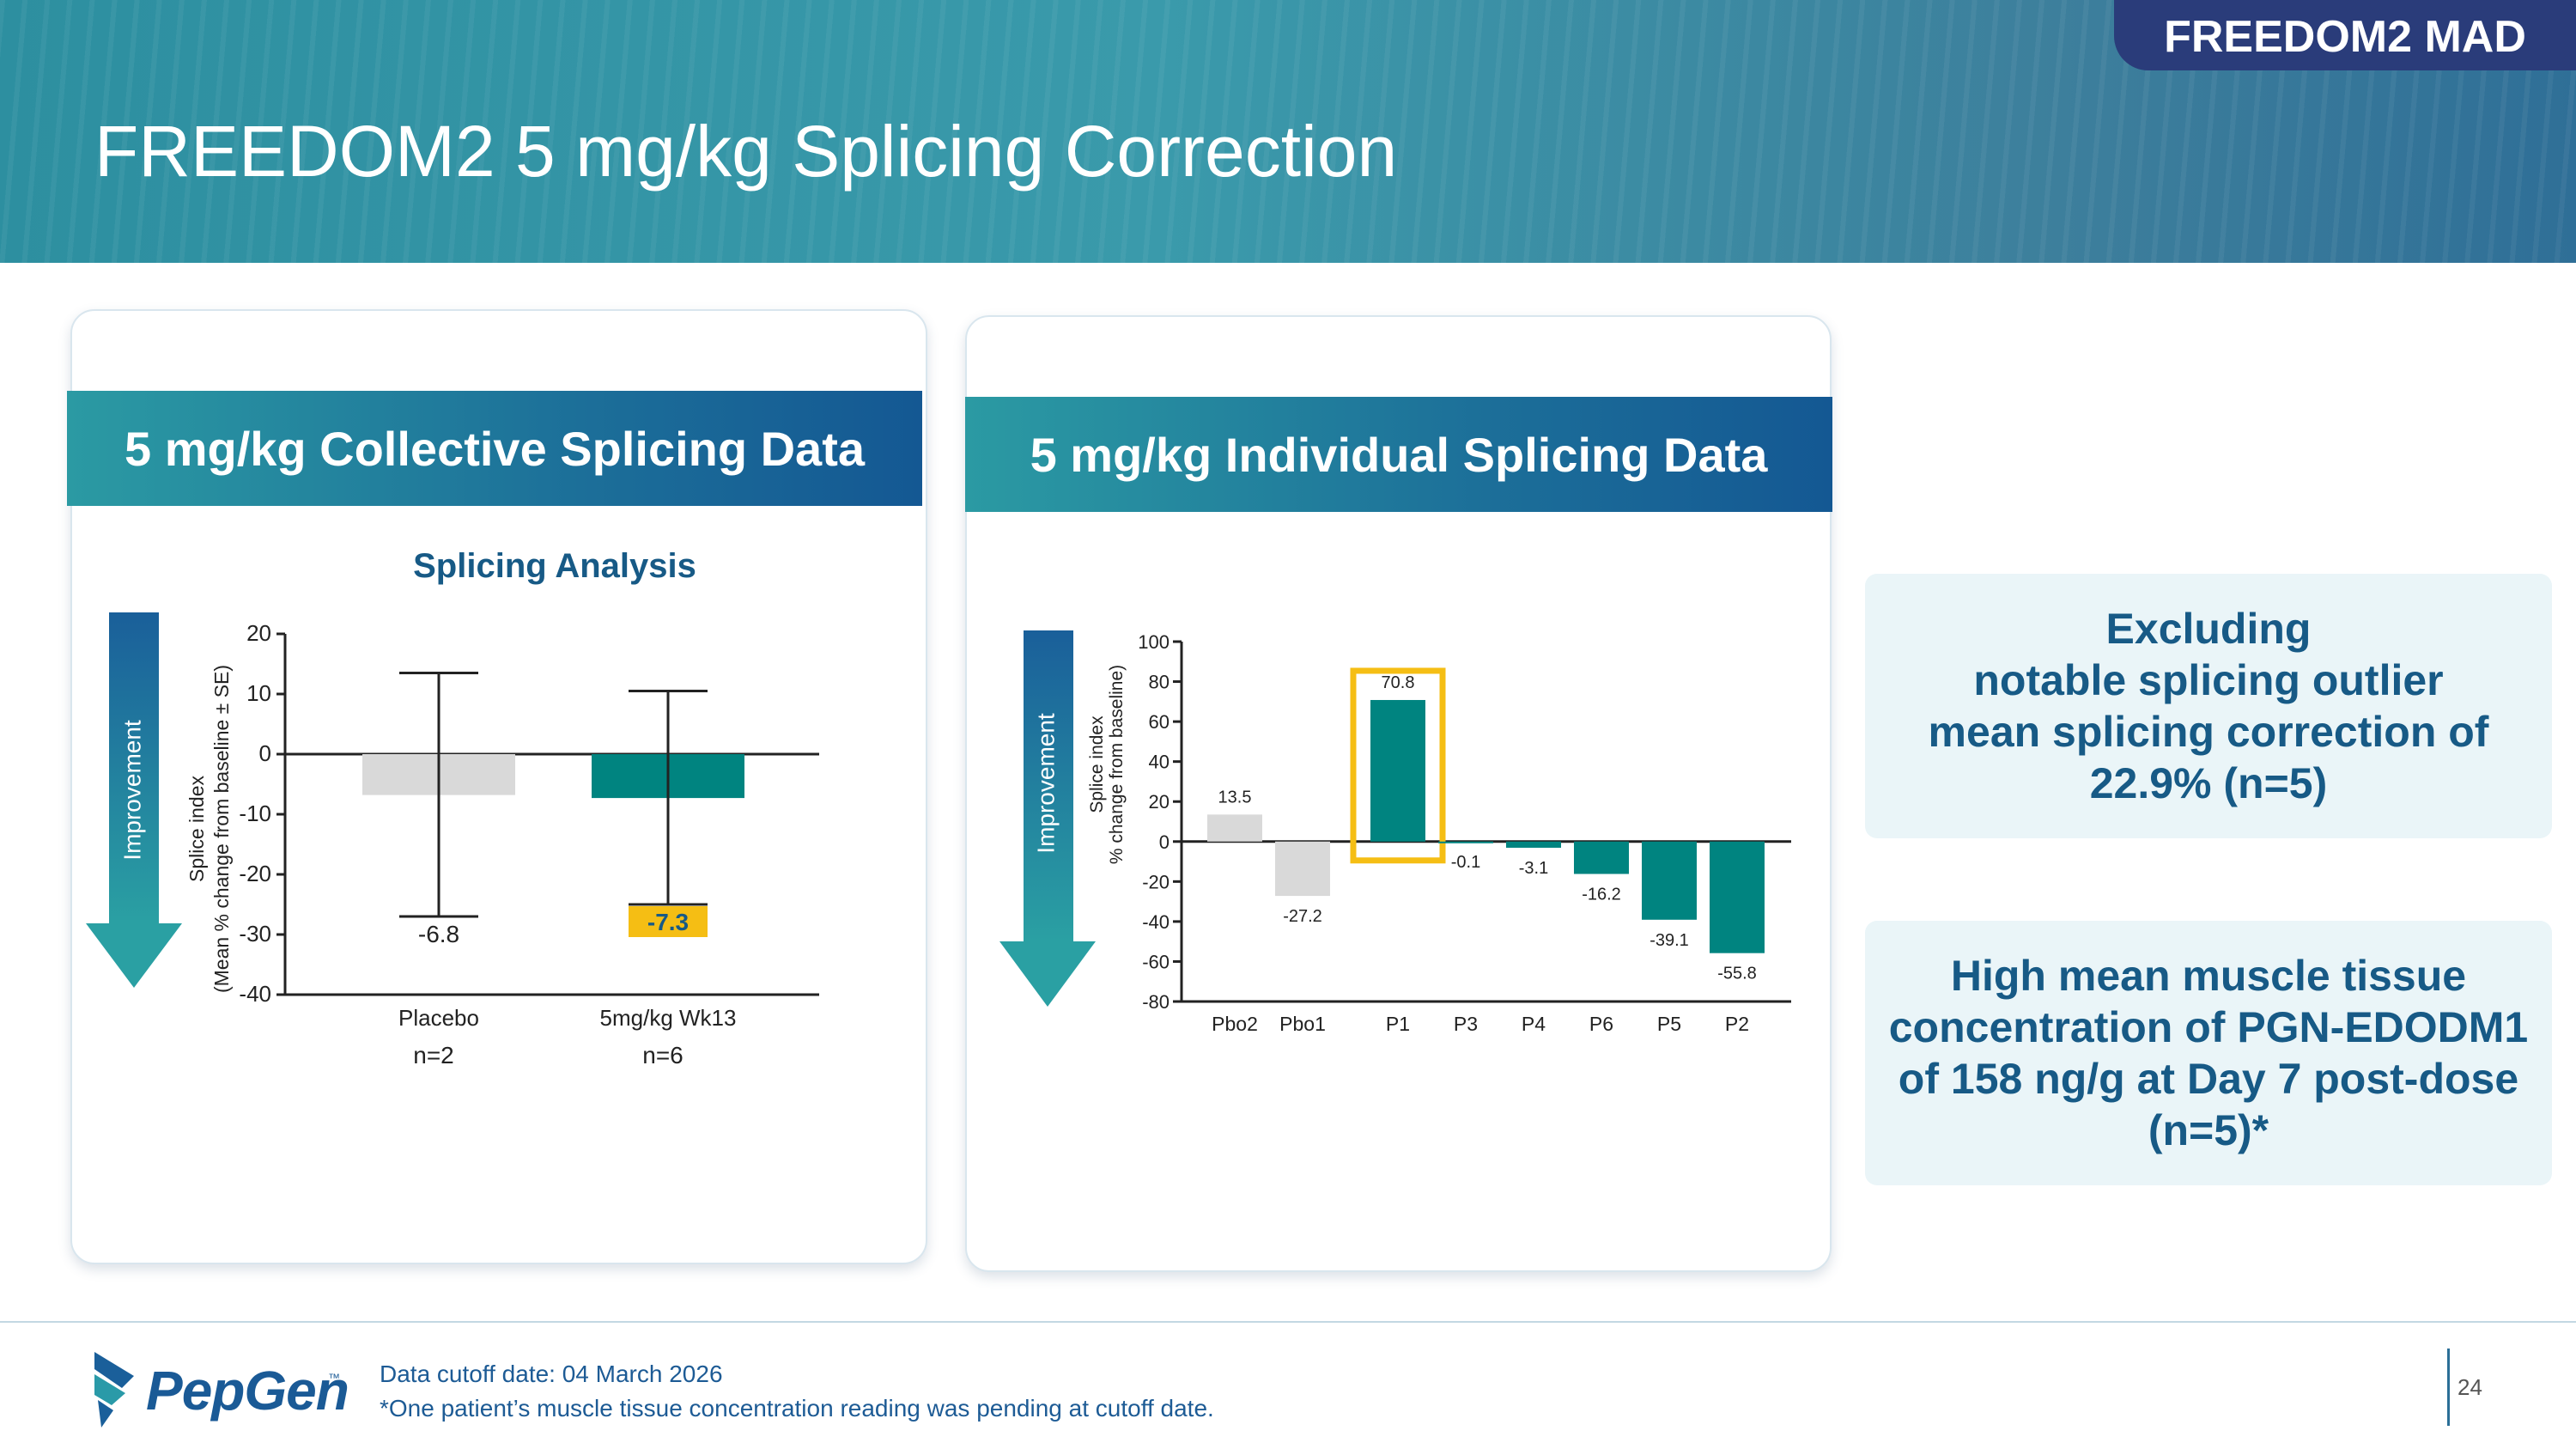 The width and height of the screenshot is (2576, 1449). What do you see at coordinates (1156, 961) in the screenshot?
I see `y-tick-label: -60` at bounding box center [1156, 961].